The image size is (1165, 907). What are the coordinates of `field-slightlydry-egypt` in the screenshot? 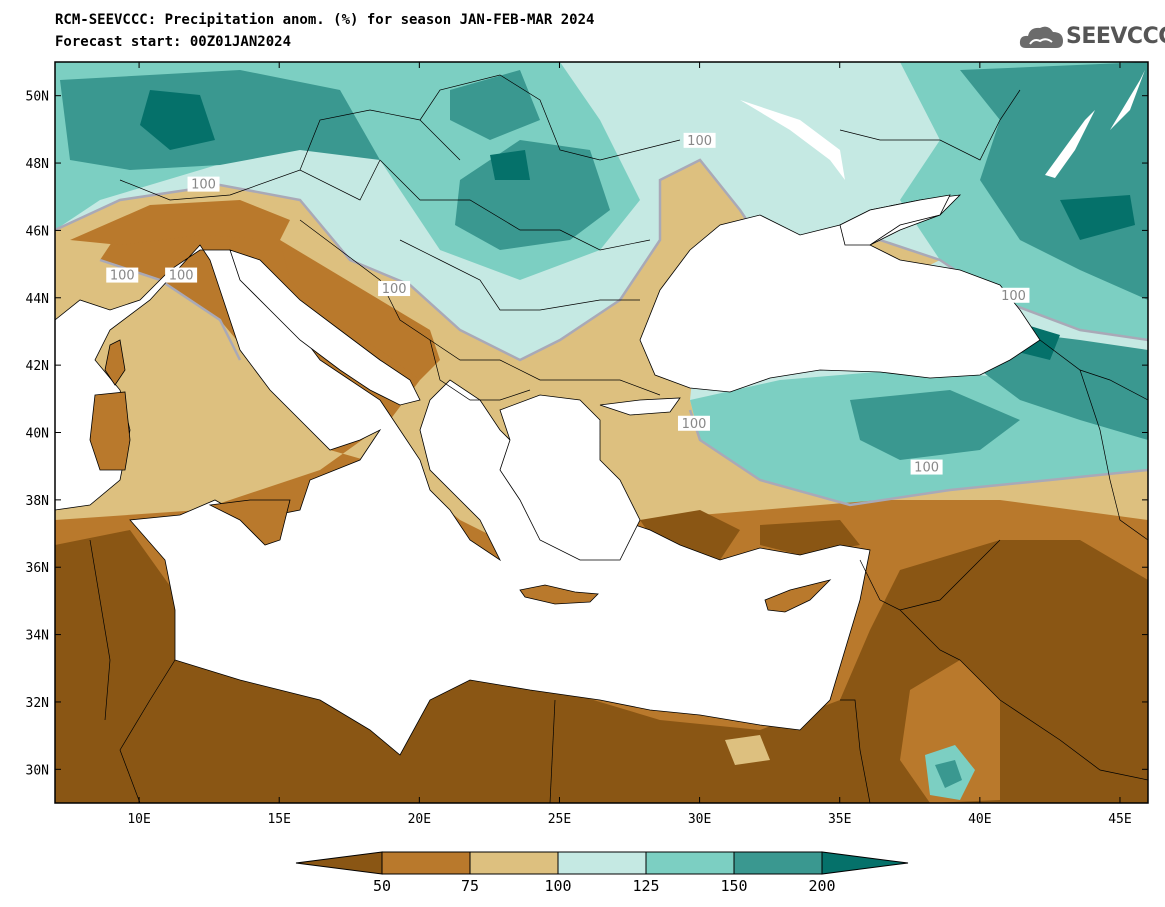 It's located at (747, 750).